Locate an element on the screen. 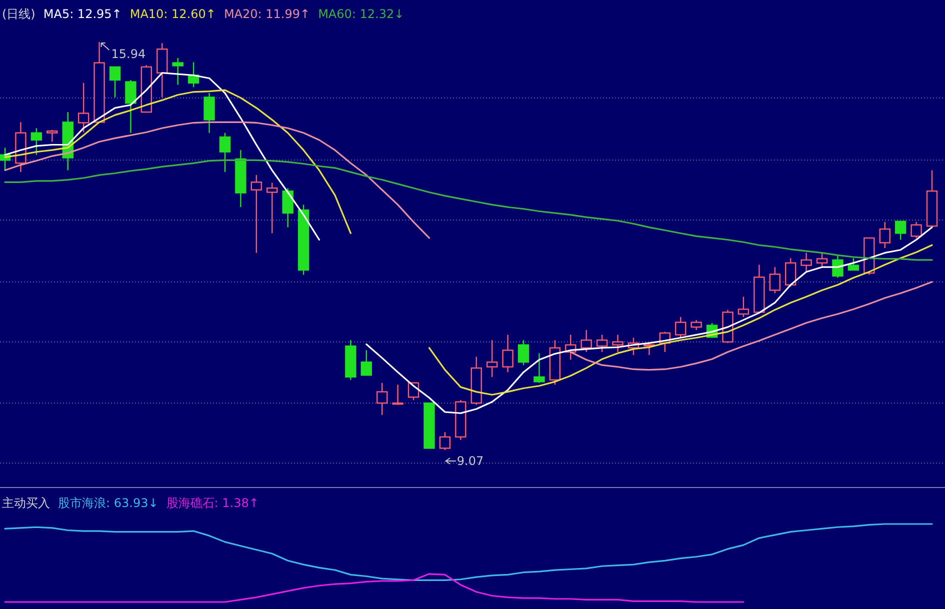 The width and height of the screenshot is (945, 609). text: MA20: 11.99↑ is located at coordinates (267, 14).